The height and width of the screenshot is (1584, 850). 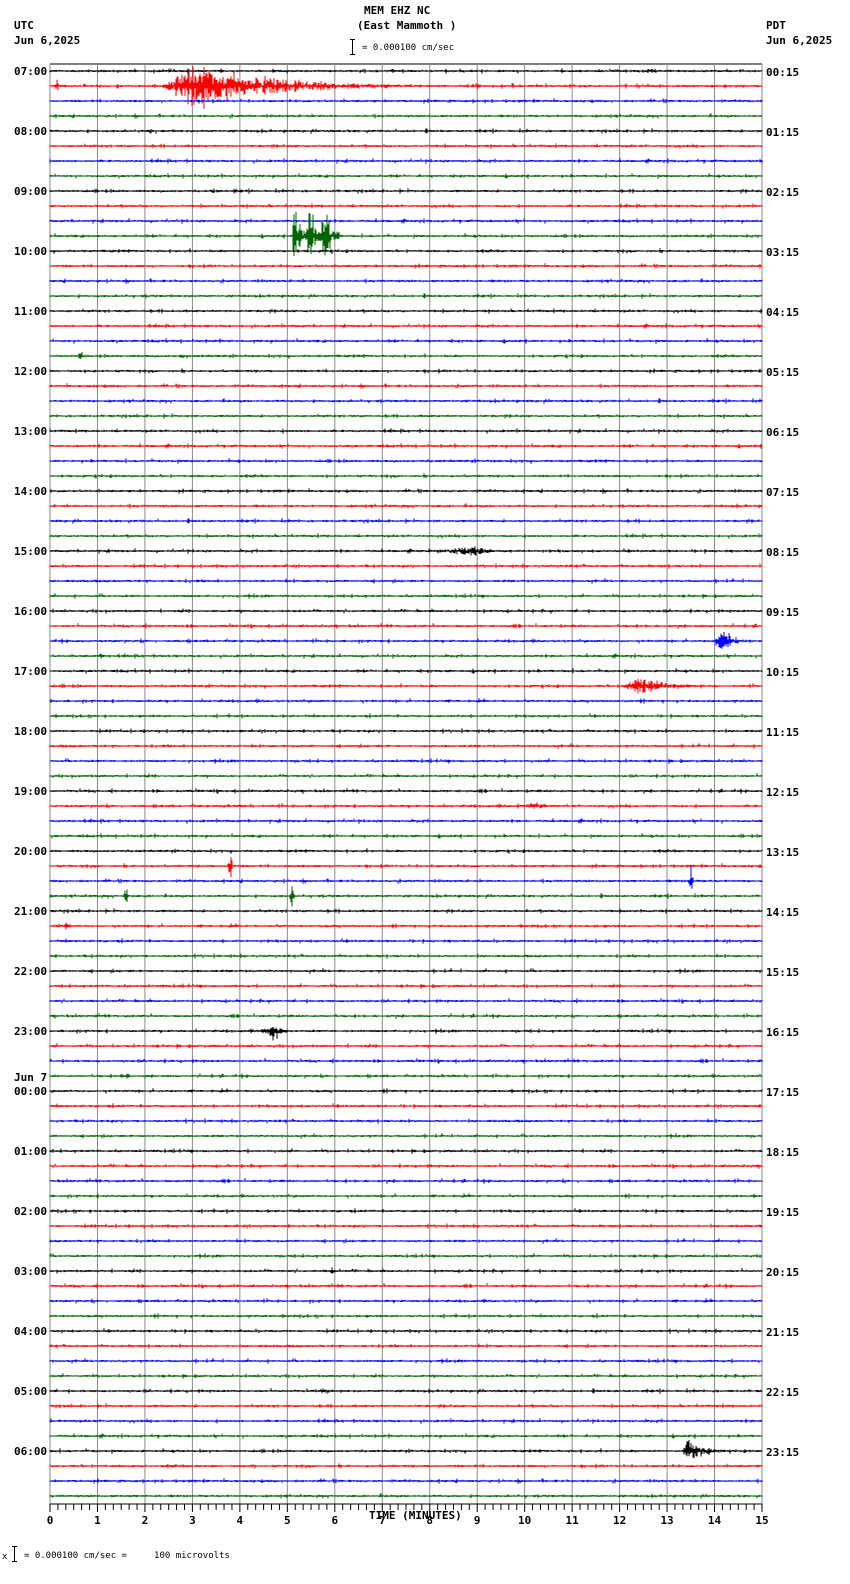 What do you see at coordinates (47, 40) in the screenshot?
I see `utc-date: Jun 6,2025` at bounding box center [47, 40].